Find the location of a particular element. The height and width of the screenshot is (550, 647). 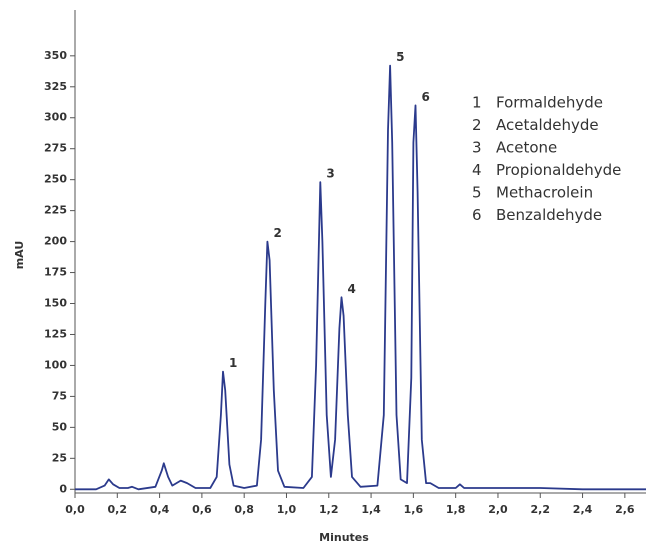

legend-name: Methacrolein is located at coordinates (544, 193).